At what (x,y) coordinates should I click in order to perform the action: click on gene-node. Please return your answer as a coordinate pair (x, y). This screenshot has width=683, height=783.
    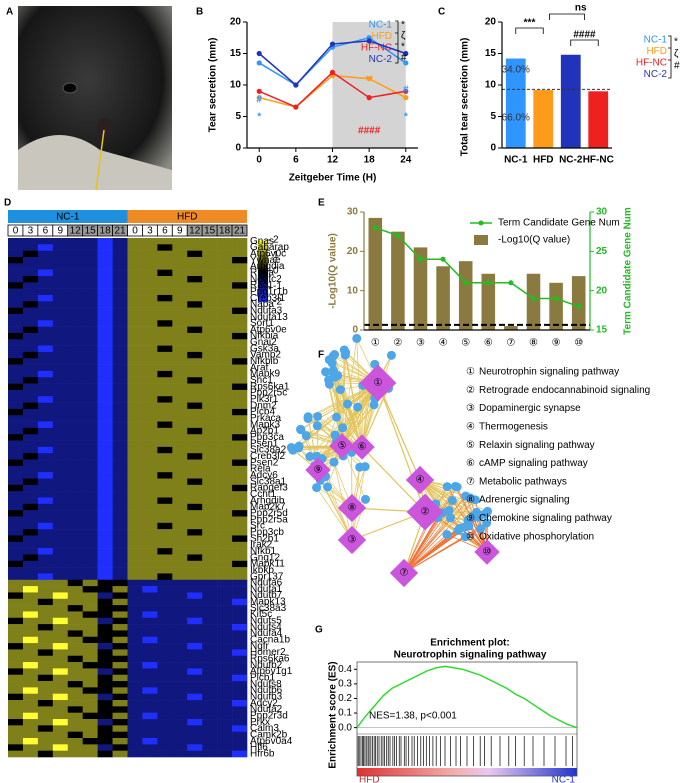
    Looking at the image, I should click on (358, 407).